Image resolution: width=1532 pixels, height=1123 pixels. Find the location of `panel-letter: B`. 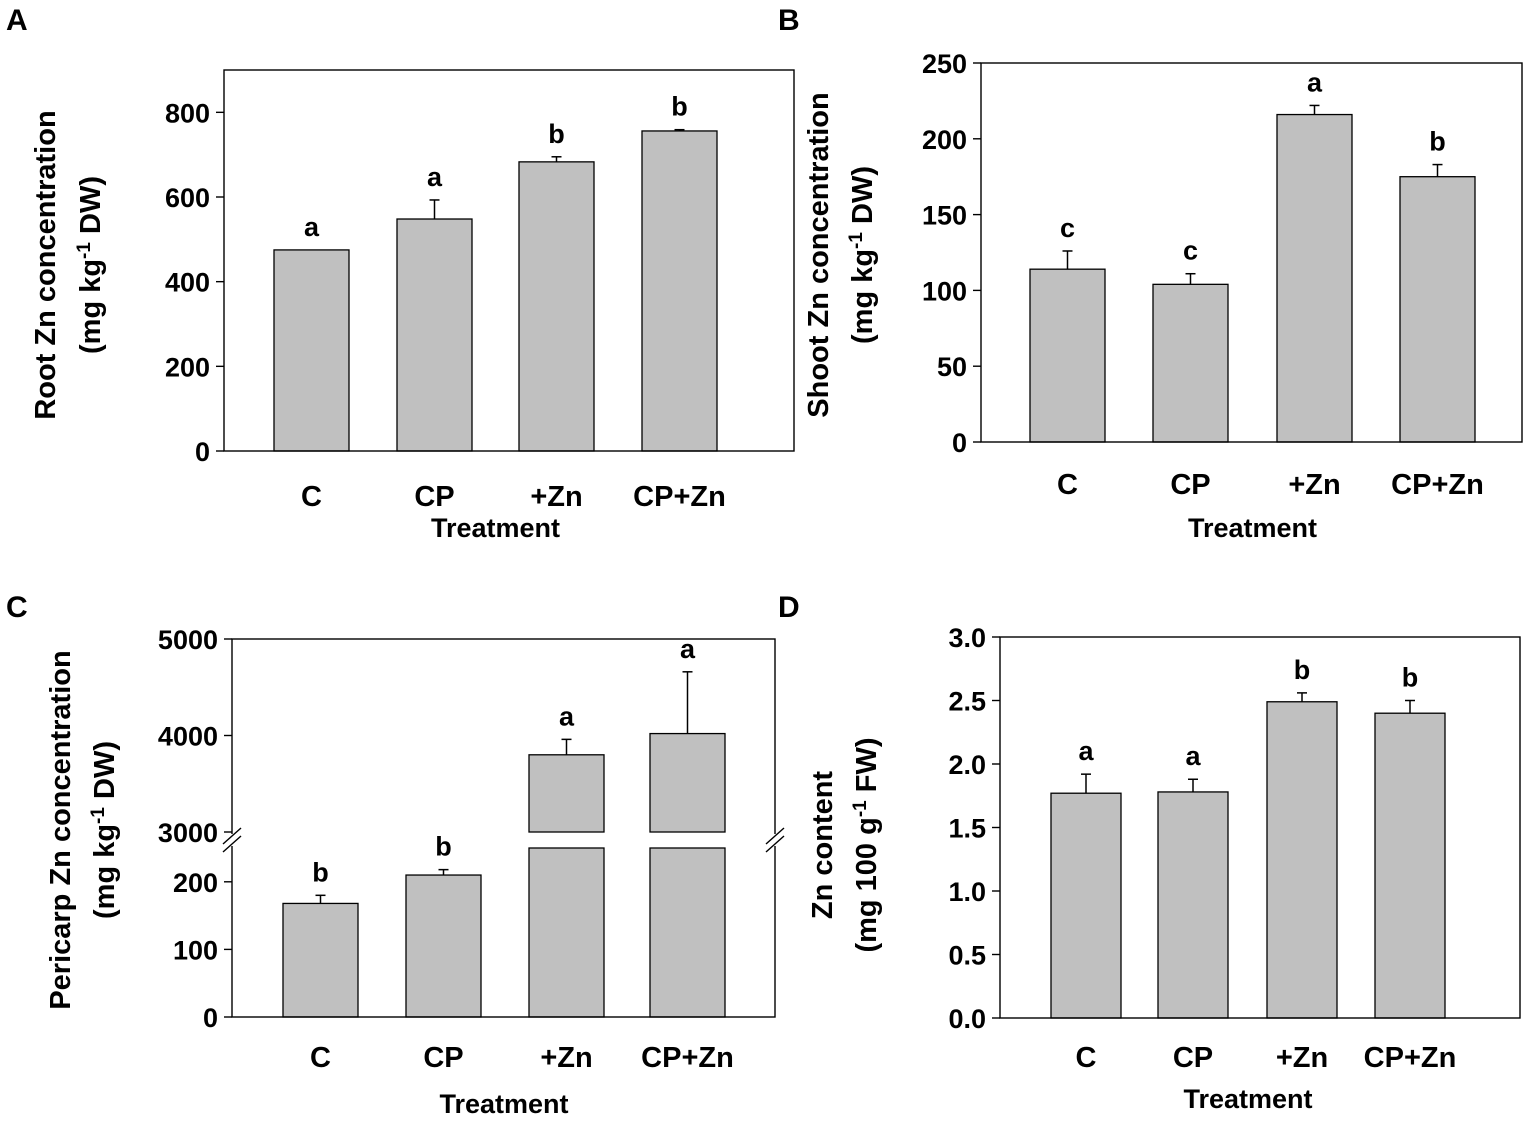

panel-letter: B is located at coordinates (789, 20).